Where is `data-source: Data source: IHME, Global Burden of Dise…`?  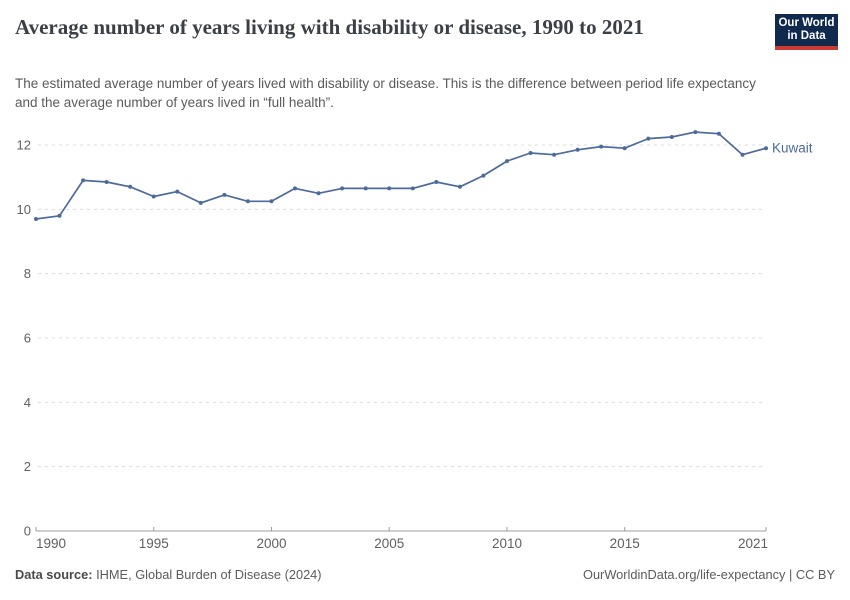 data-source: Data source: IHME, Global Burden of Dise… is located at coordinates (168, 574).